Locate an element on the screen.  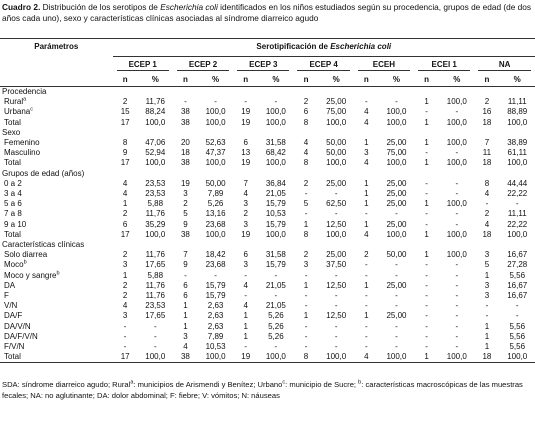
group-label: ECEH is located at coordinates (384, 66).